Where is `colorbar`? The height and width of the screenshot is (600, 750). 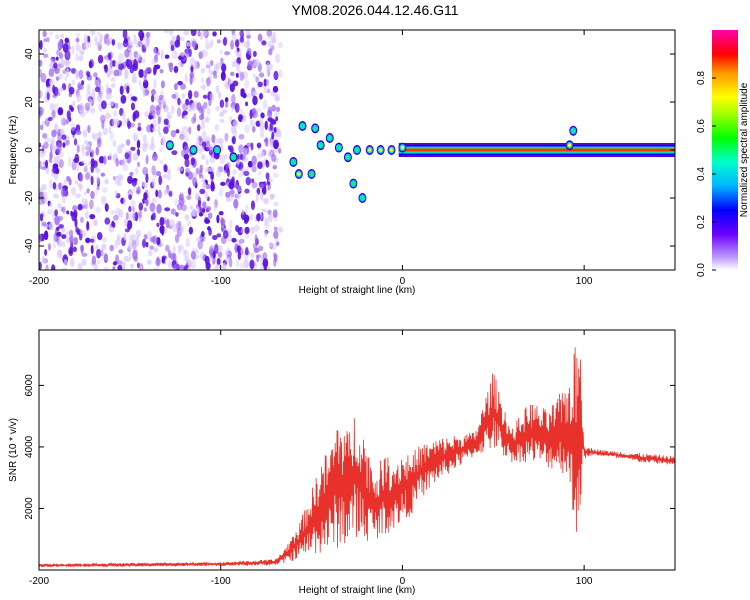 colorbar is located at coordinates (725, 150).